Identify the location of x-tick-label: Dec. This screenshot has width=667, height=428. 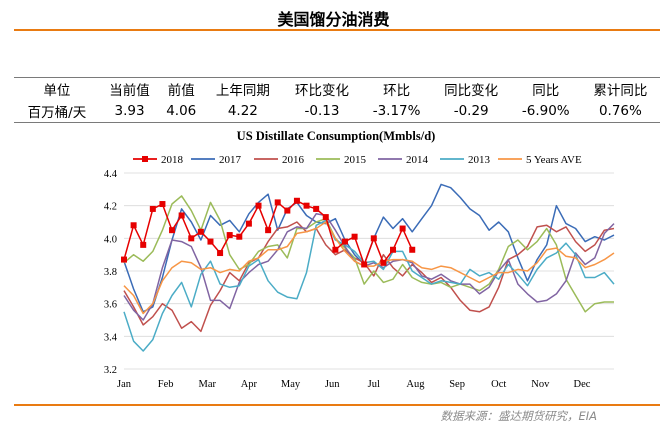
(582, 384).